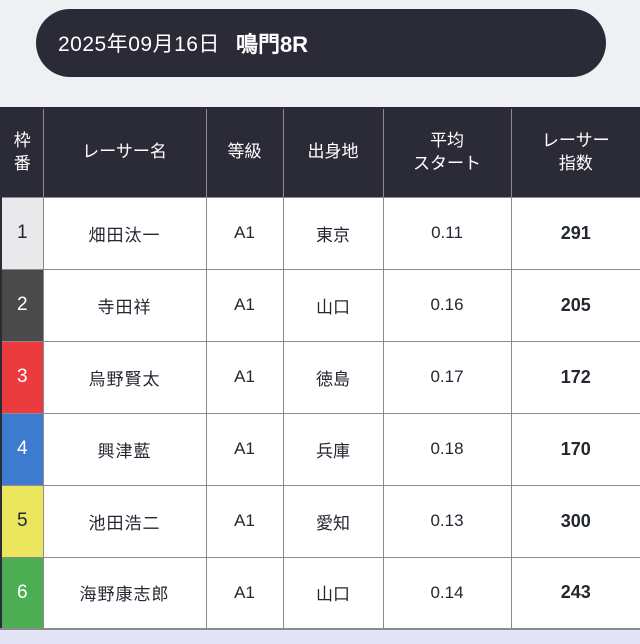 This screenshot has height=644, width=640. What do you see at coordinates (333, 152) in the screenshot?
I see `header-birthplace: 出身地` at bounding box center [333, 152].